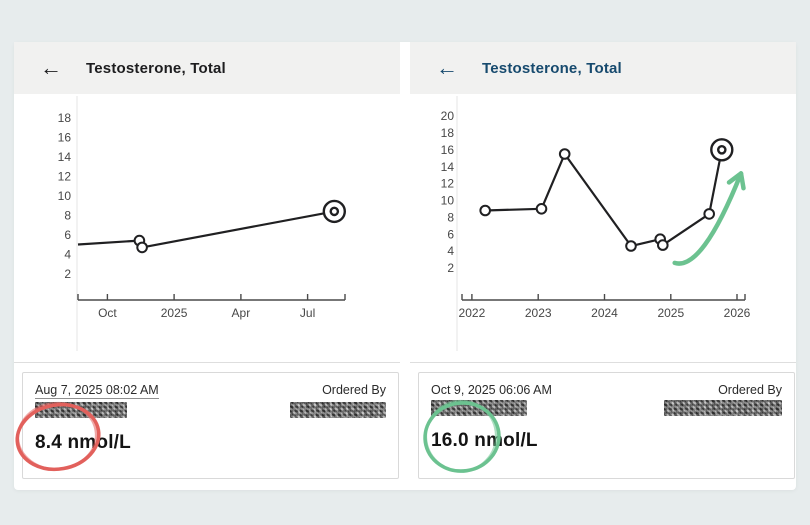 This screenshot has height=525, width=810. I want to click on result-value: 8.4 nmol/L, so click(83, 442).